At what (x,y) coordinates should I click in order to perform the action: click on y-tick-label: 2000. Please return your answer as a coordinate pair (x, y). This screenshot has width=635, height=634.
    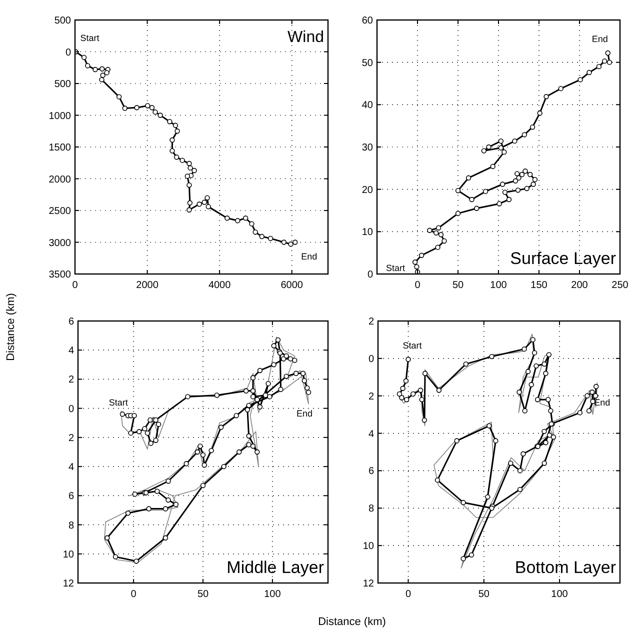
    Looking at the image, I should click on (60, 180).